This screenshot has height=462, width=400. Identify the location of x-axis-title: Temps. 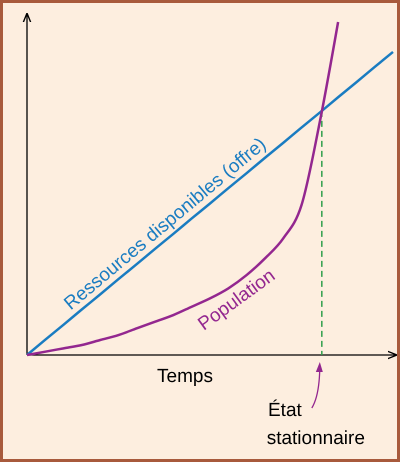
(185, 376).